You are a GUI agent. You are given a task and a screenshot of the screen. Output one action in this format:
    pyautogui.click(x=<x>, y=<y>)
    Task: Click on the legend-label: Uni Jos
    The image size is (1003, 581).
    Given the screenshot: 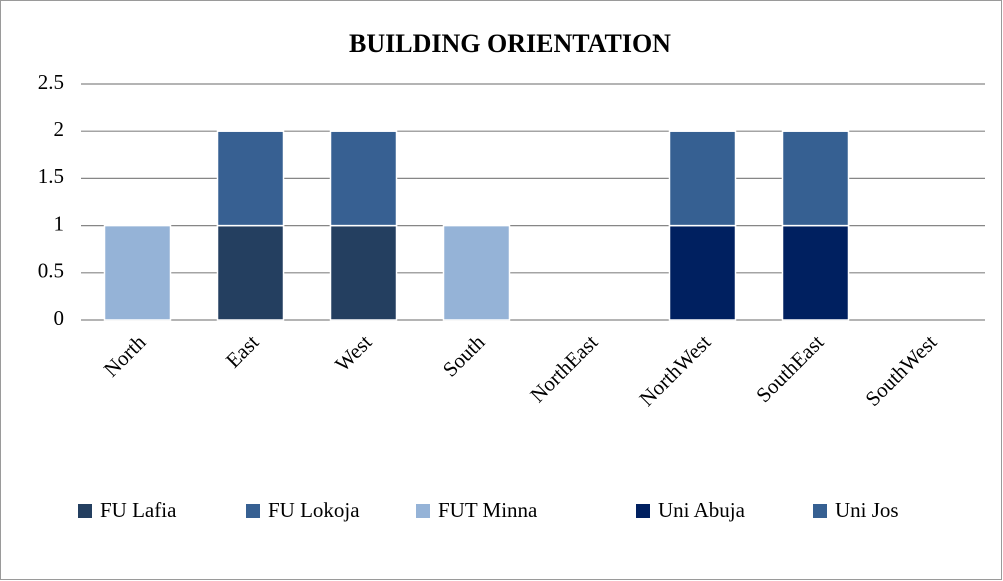 What is the action you would take?
    pyautogui.click(x=867, y=510)
    